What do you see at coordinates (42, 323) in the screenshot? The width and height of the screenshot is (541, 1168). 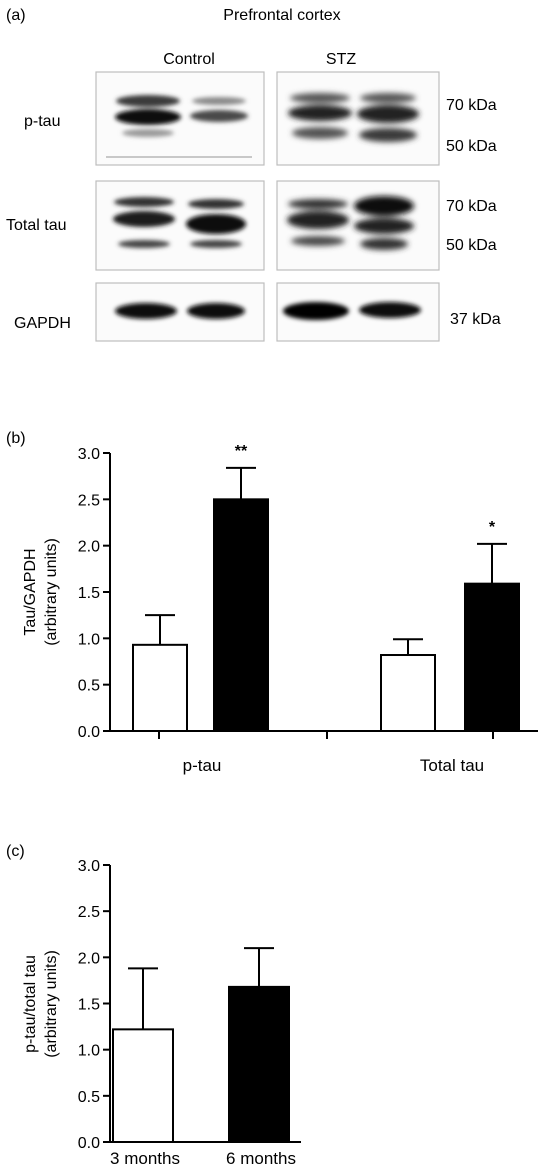 I see `row-label-gapdh: GAPDH` at bounding box center [42, 323].